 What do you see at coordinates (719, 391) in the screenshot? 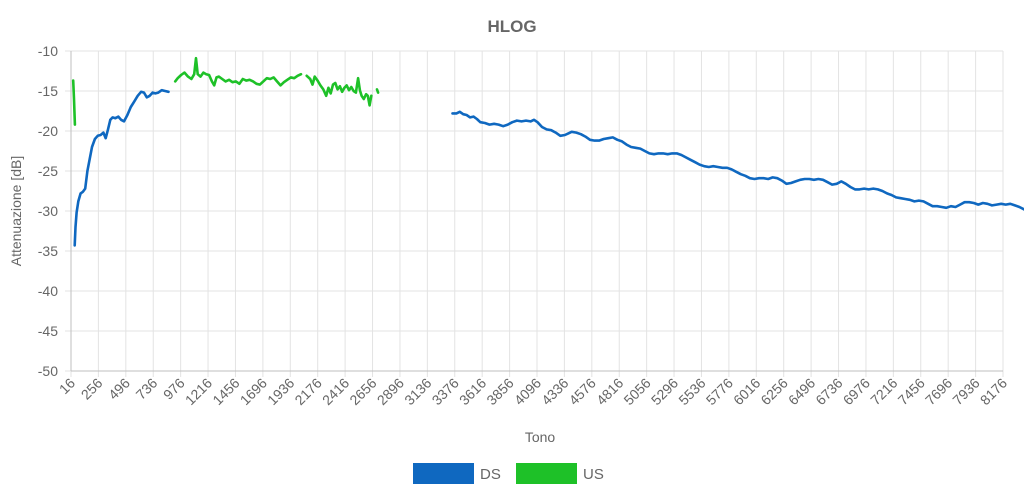
I see `x-tick-label: 5776` at bounding box center [719, 391].